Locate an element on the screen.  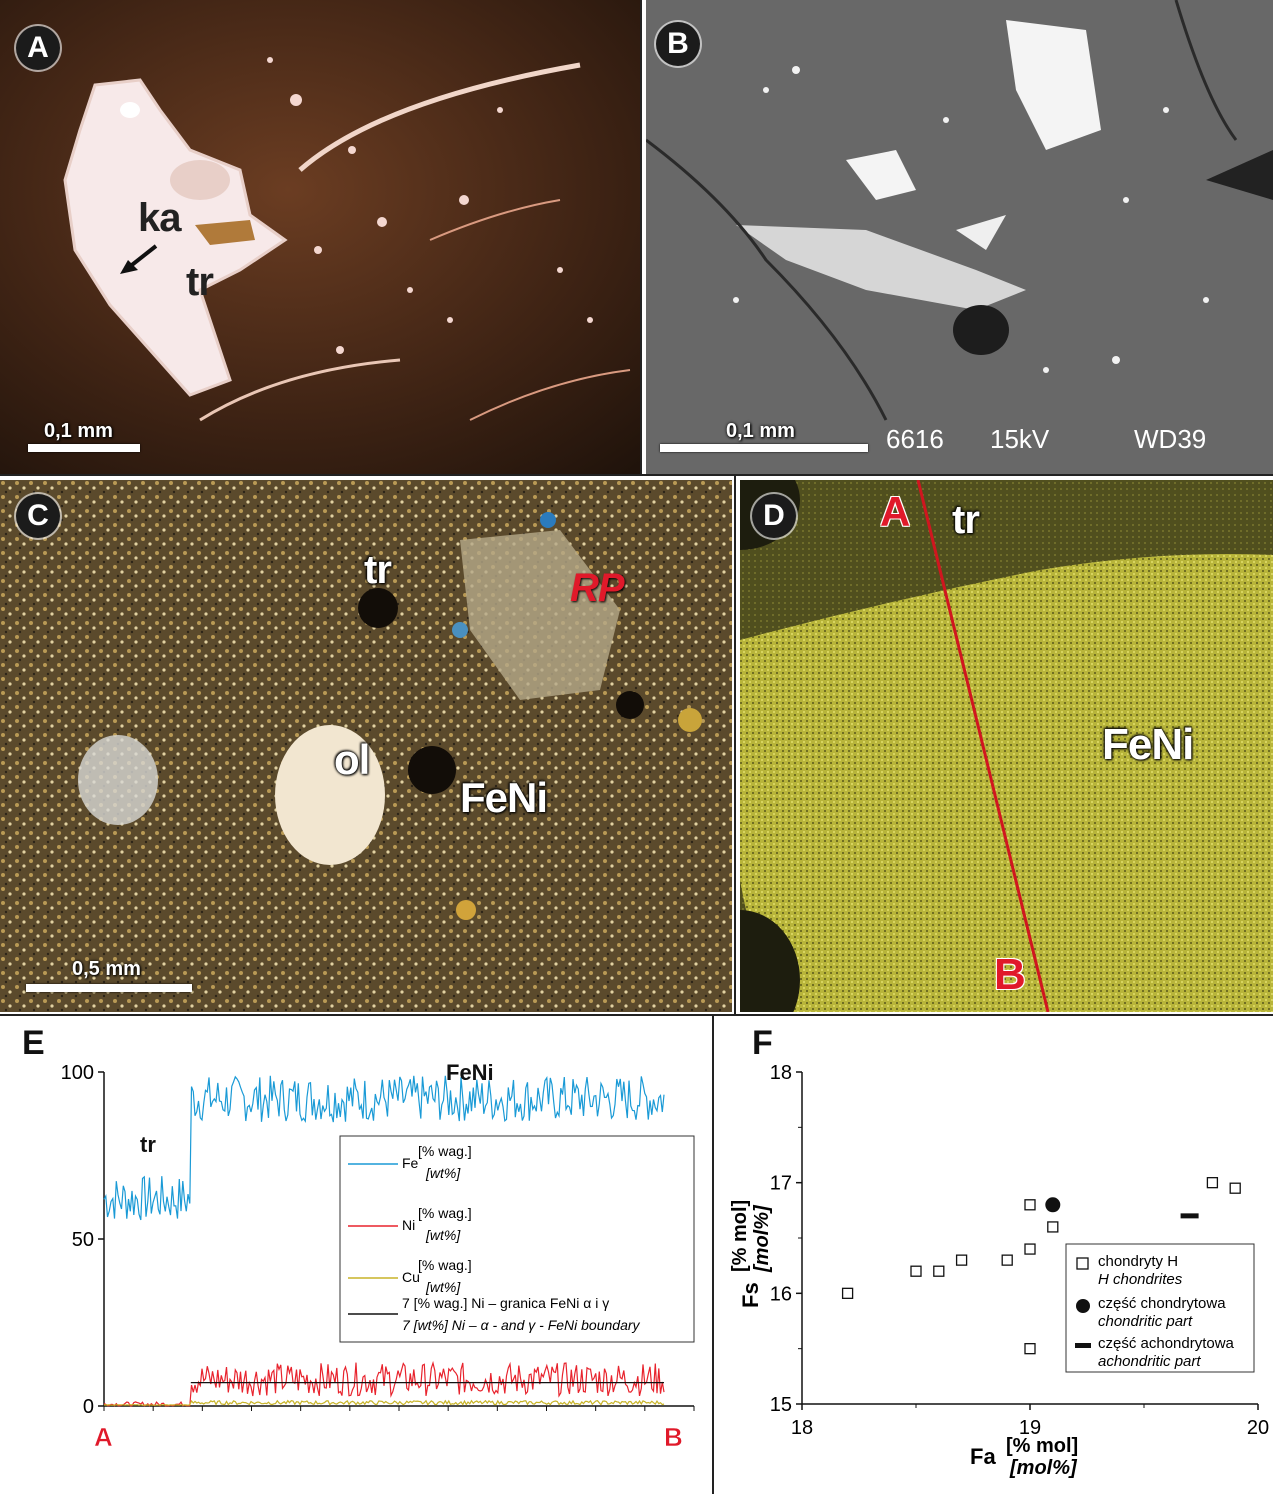
sem-working-distance: WD39 is located at coordinates (1170, 439).